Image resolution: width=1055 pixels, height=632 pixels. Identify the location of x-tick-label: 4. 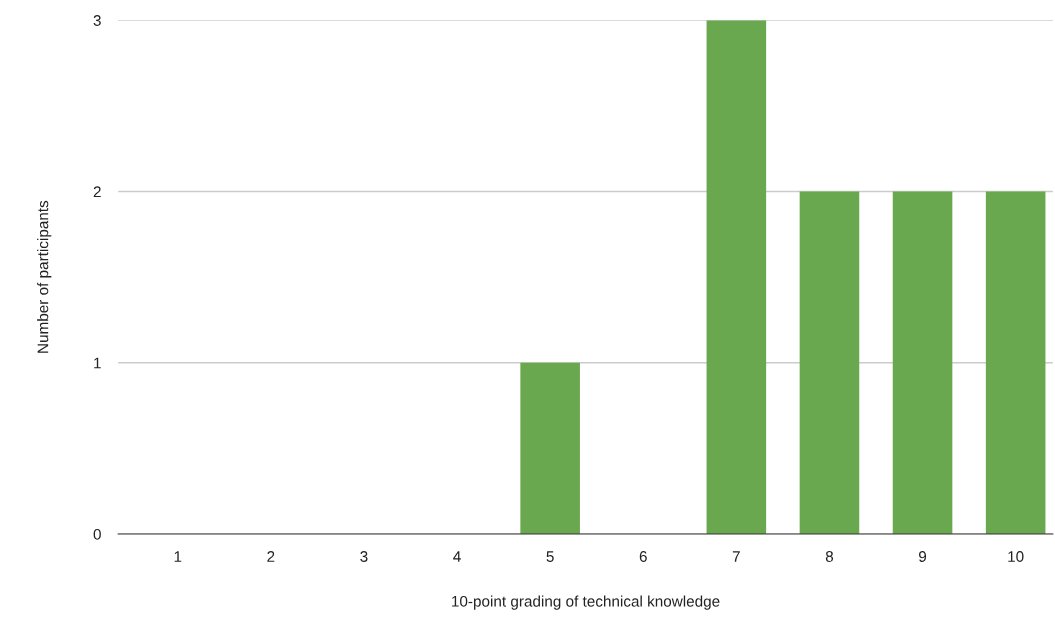
(457, 556).